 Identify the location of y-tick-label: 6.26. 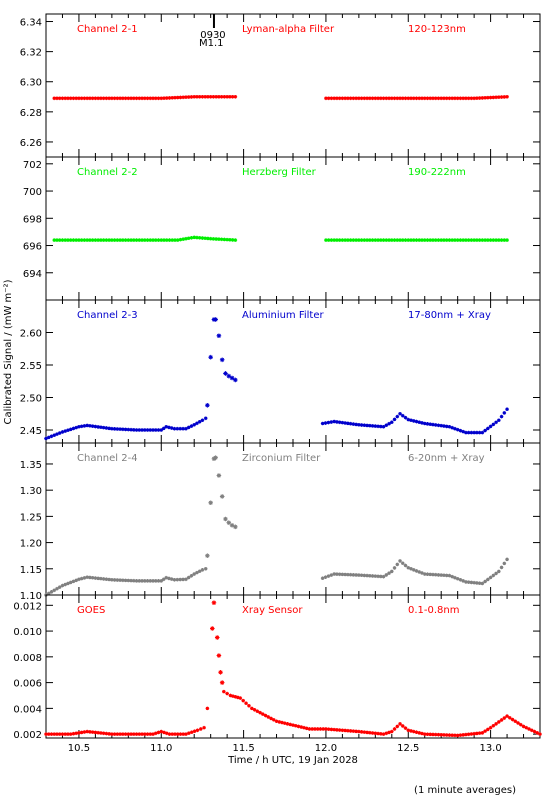
(31, 143).